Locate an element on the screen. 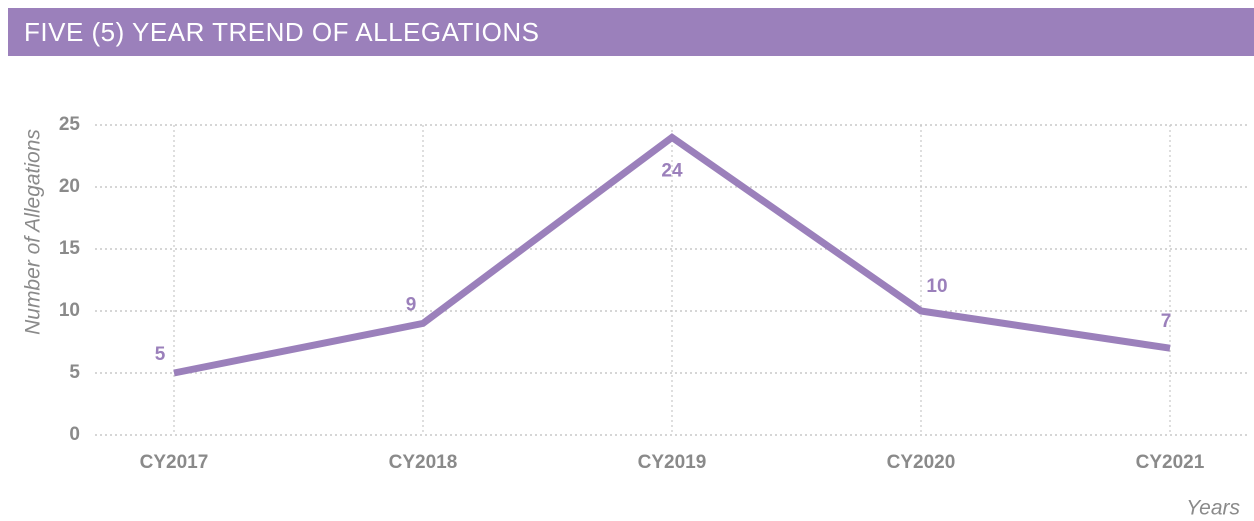 The height and width of the screenshot is (521, 1254). data-label: 10 is located at coordinates (936, 286).